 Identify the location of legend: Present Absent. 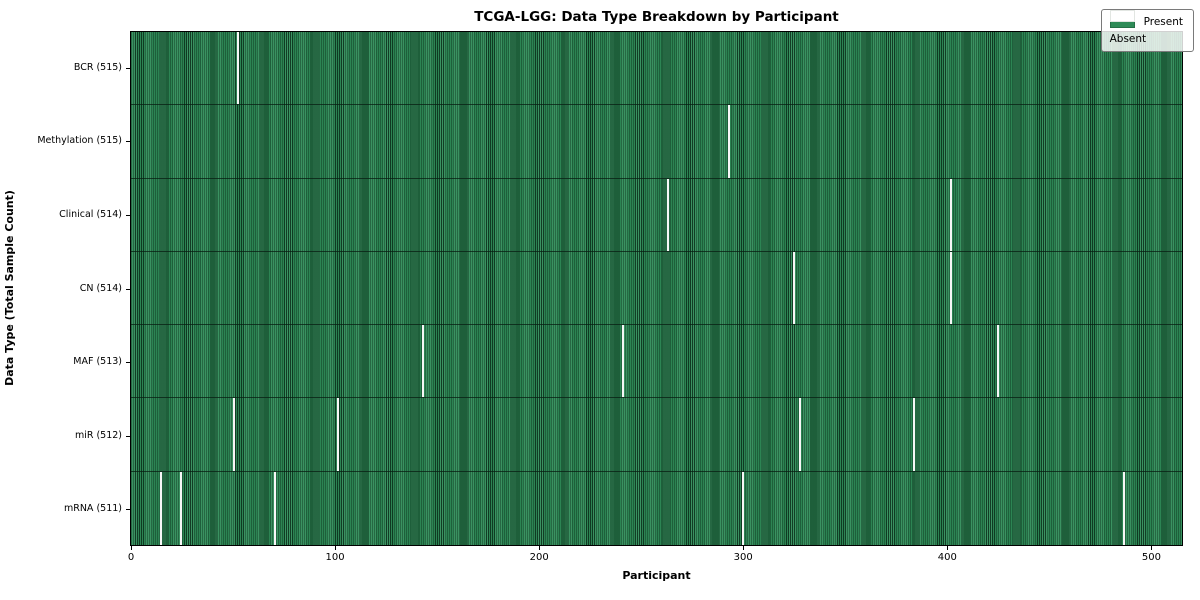
(1147, 30).